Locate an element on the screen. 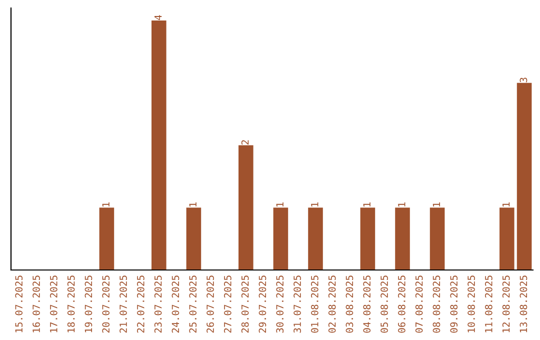  x-tick-label: 19.07.2025 is located at coordinates (88, 304).